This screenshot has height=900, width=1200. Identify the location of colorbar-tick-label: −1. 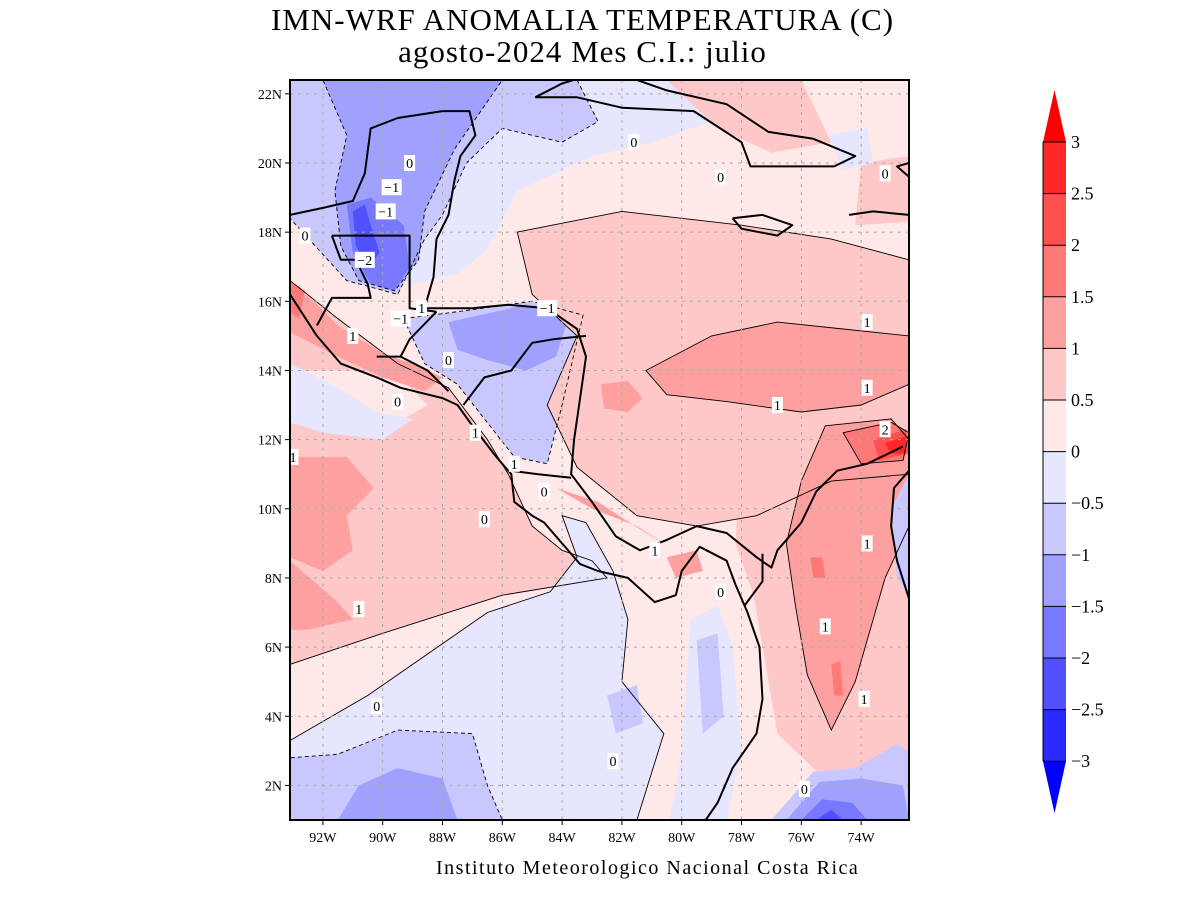
(1080, 555).